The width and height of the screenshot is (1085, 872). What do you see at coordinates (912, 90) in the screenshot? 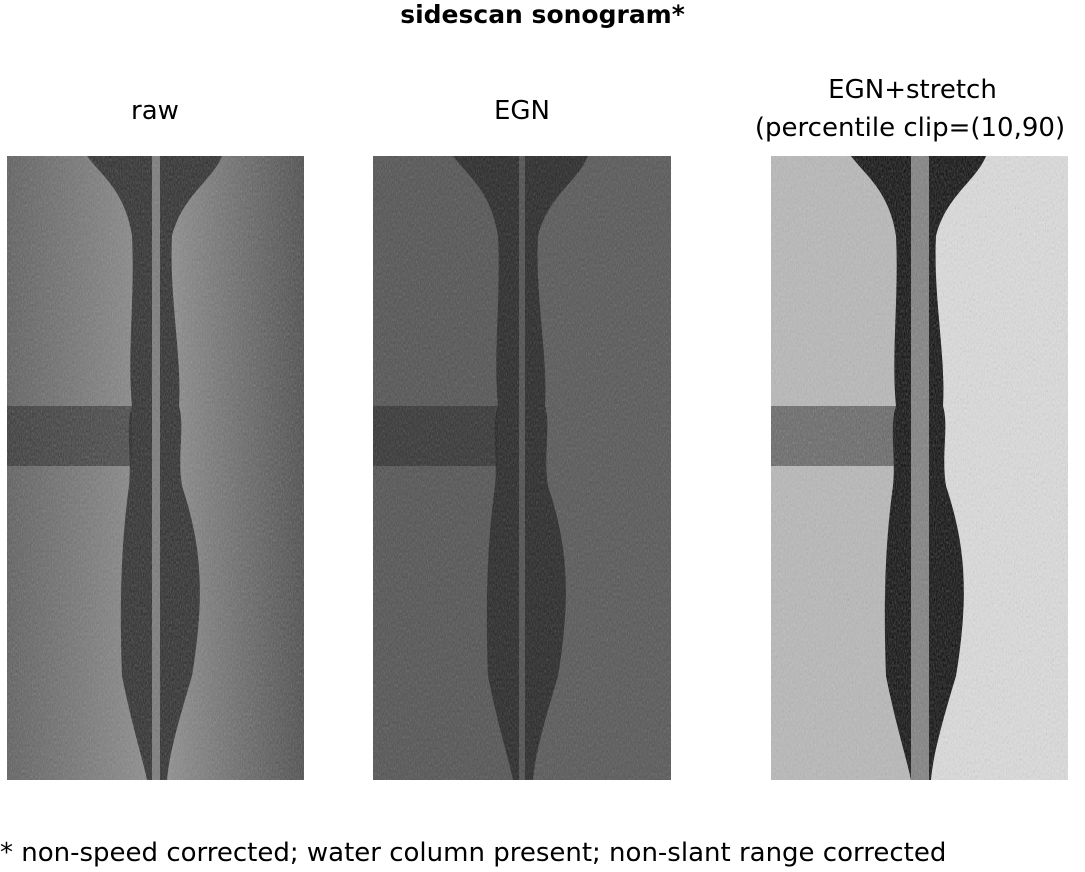
I see `panel-title-stretch-line1: EGN+stretch` at bounding box center [912, 90].